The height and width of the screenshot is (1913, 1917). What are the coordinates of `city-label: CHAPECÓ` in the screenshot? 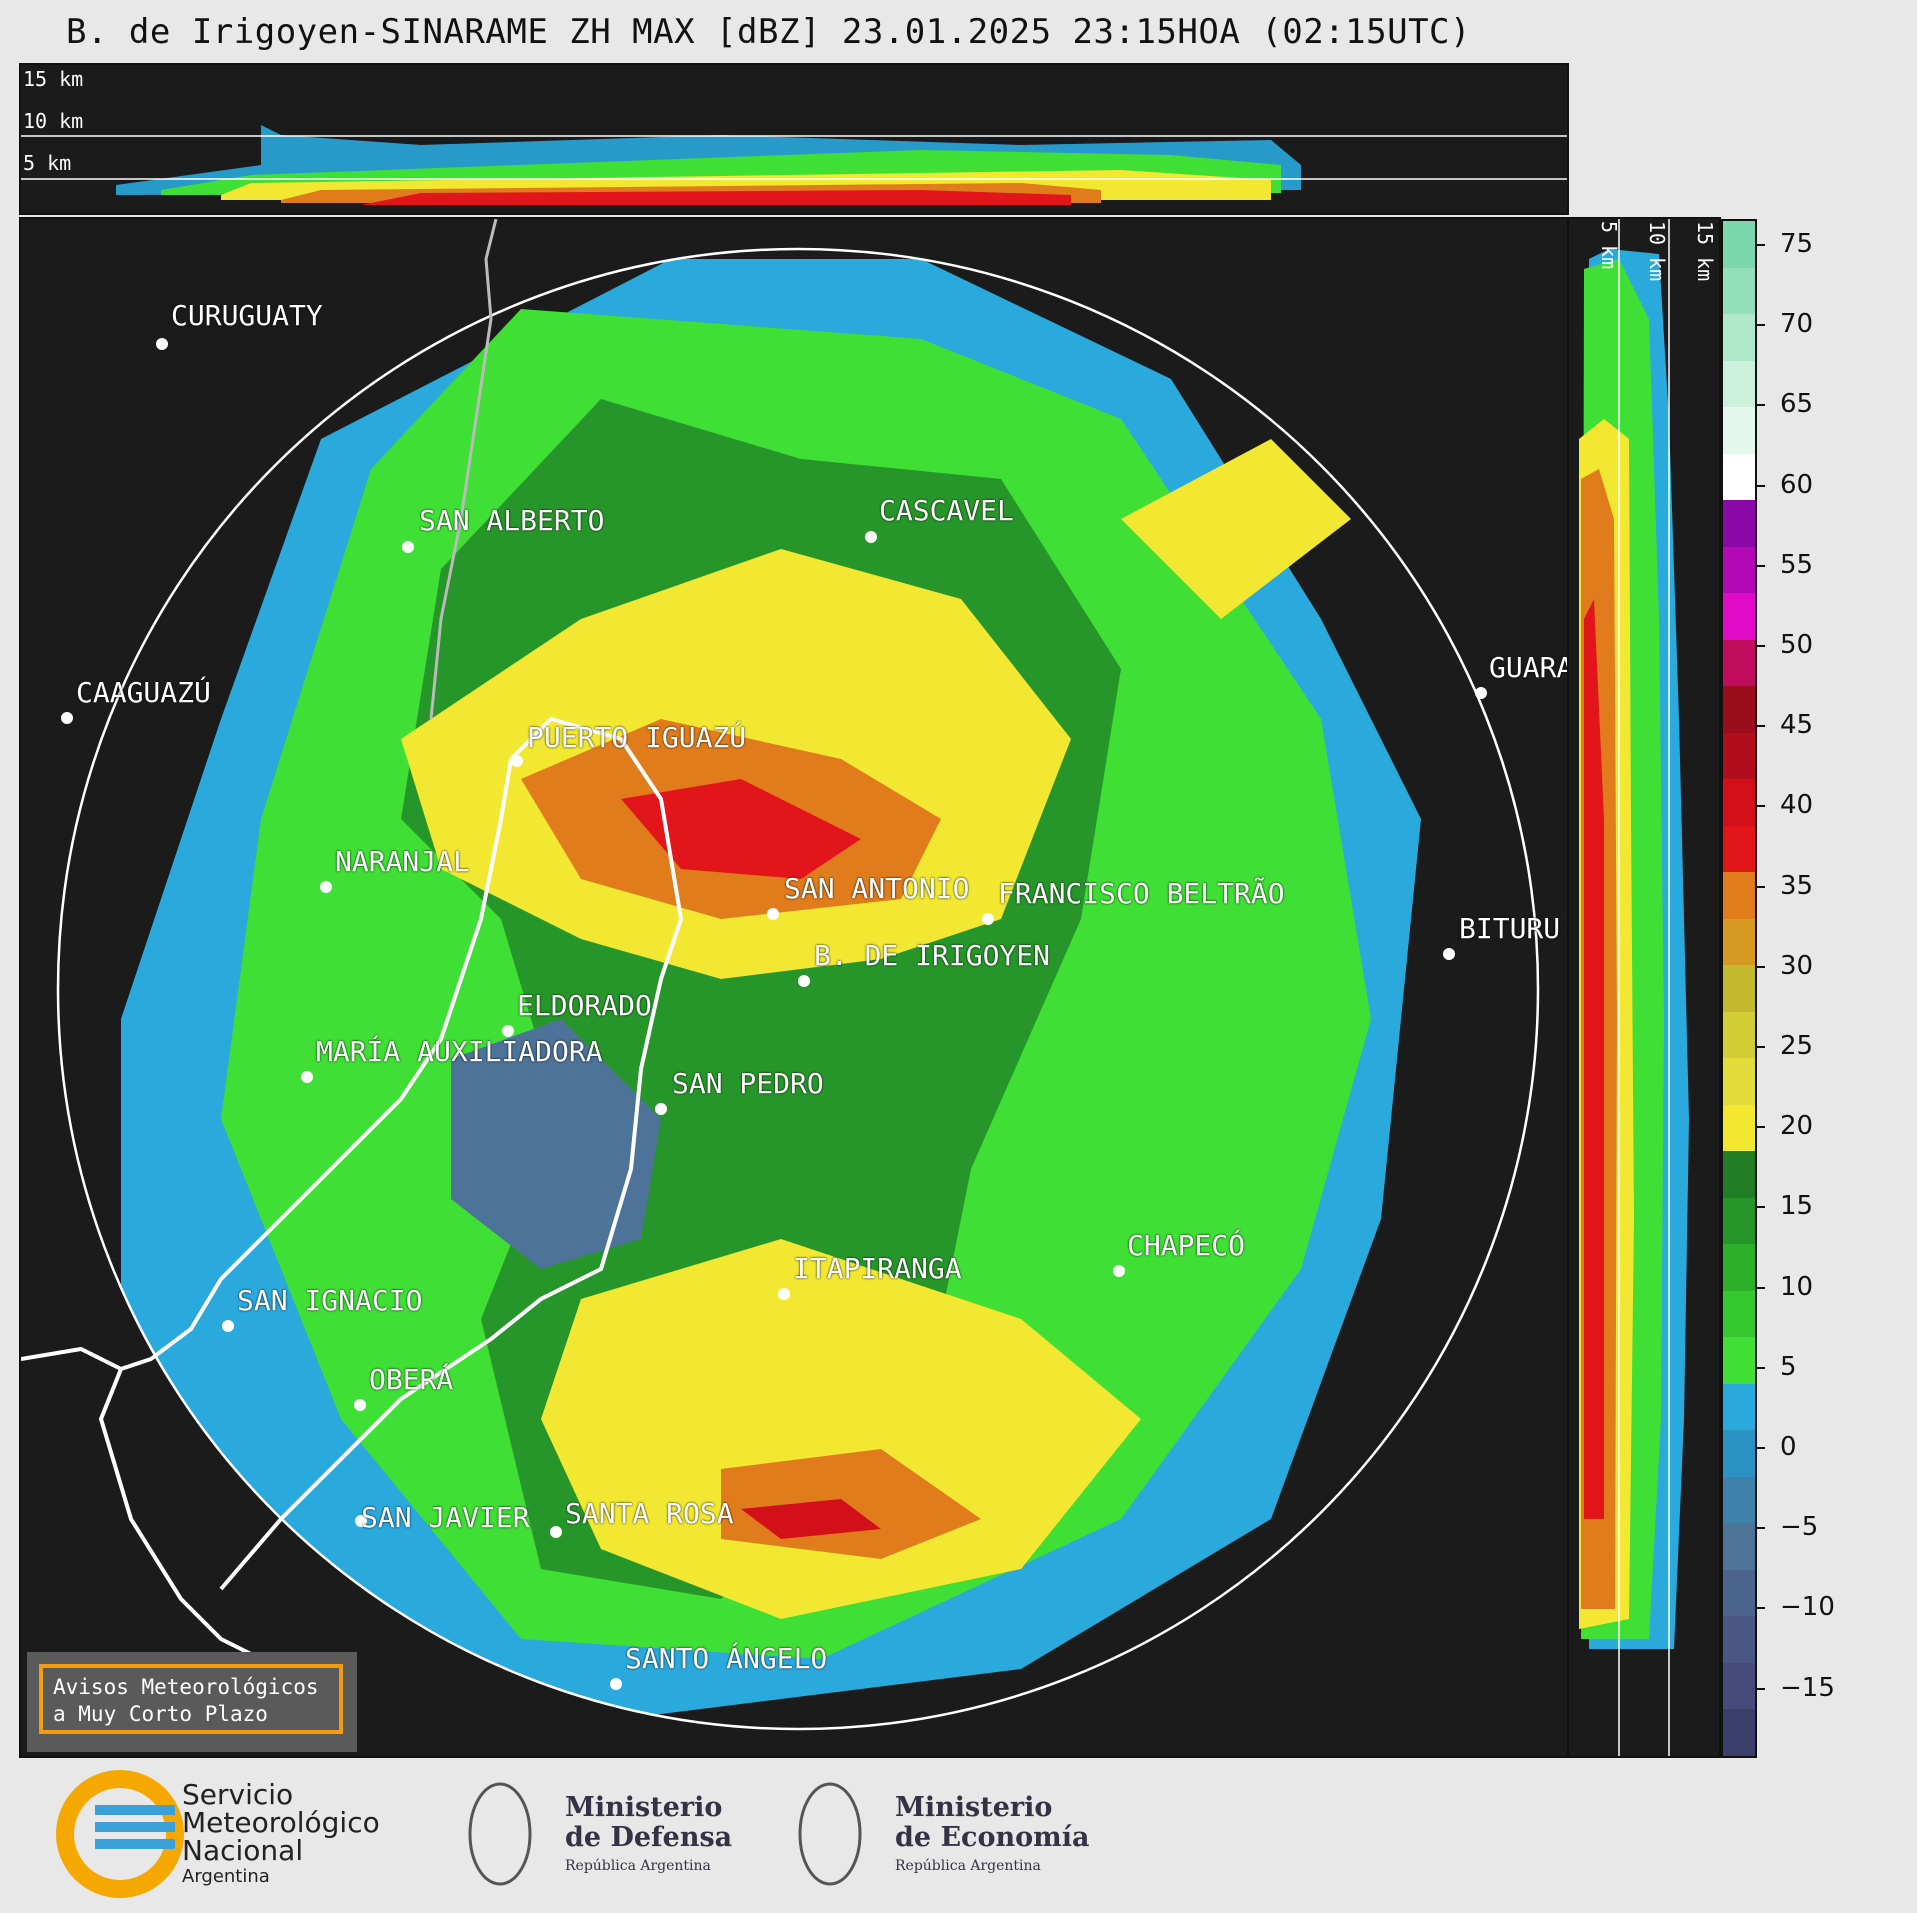 It's located at (1186, 1245).